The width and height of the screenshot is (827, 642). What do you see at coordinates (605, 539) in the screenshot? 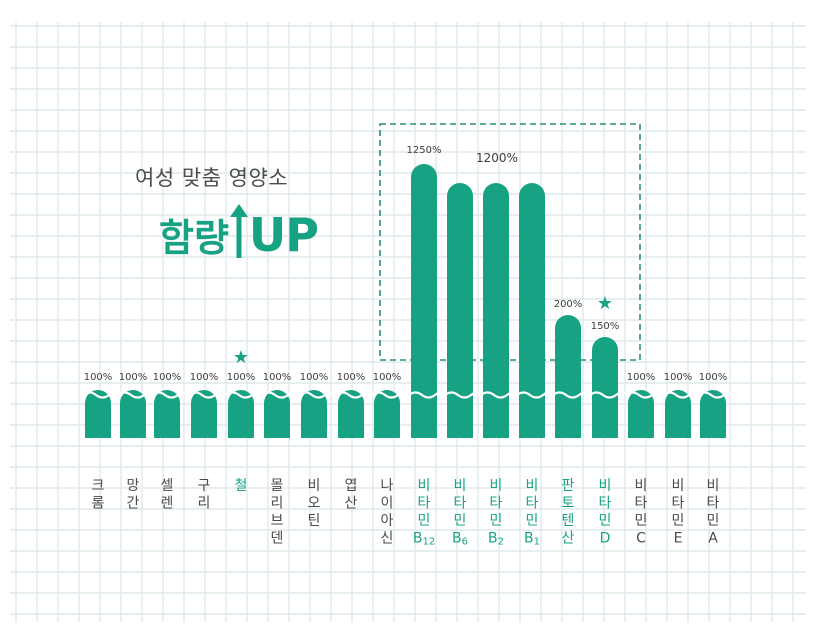
I see `category-label: D` at bounding box center [605, 539].